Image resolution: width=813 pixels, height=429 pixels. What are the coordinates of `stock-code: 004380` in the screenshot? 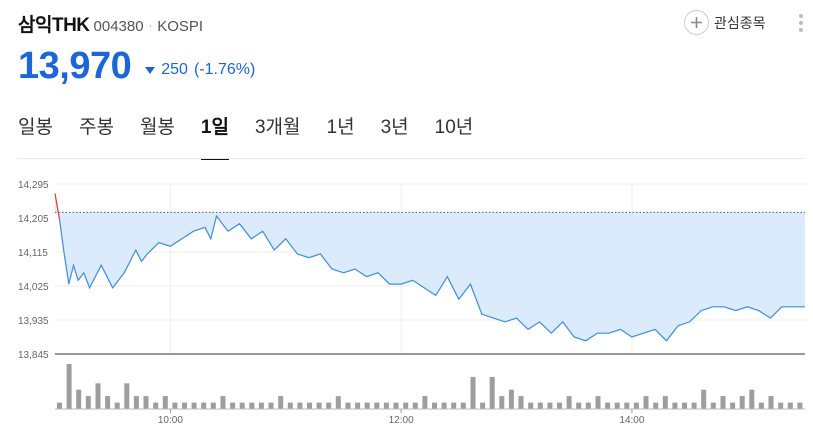 It's located at (118, 26).